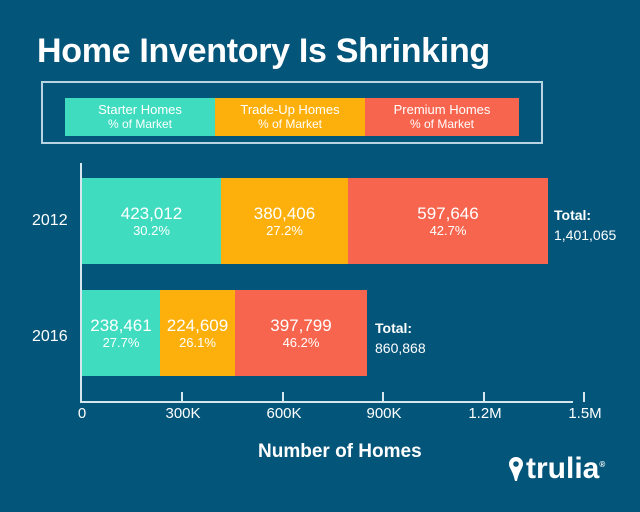 This screenshot has height=512, width=640. What do you see at coordinates (284, 230) in the screenshot?
I see `segment-pct: 27.2%` at bounding box center [284, 230].